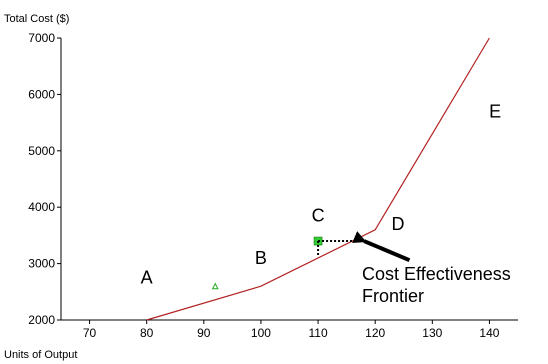 The width and height of the screenshot is (548, 364). What do you see at coordinates (90, 333) in the screenshot?
I see `x-tick-label: 70` at bounding box center [90, 333].